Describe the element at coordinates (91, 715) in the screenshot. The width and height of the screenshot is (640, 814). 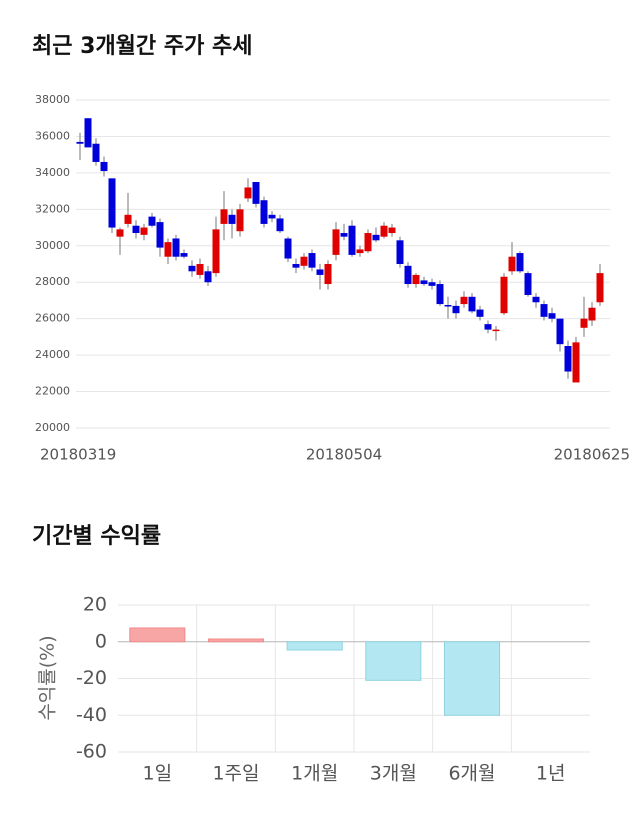
I see `y-tick-label: -40` at that location.